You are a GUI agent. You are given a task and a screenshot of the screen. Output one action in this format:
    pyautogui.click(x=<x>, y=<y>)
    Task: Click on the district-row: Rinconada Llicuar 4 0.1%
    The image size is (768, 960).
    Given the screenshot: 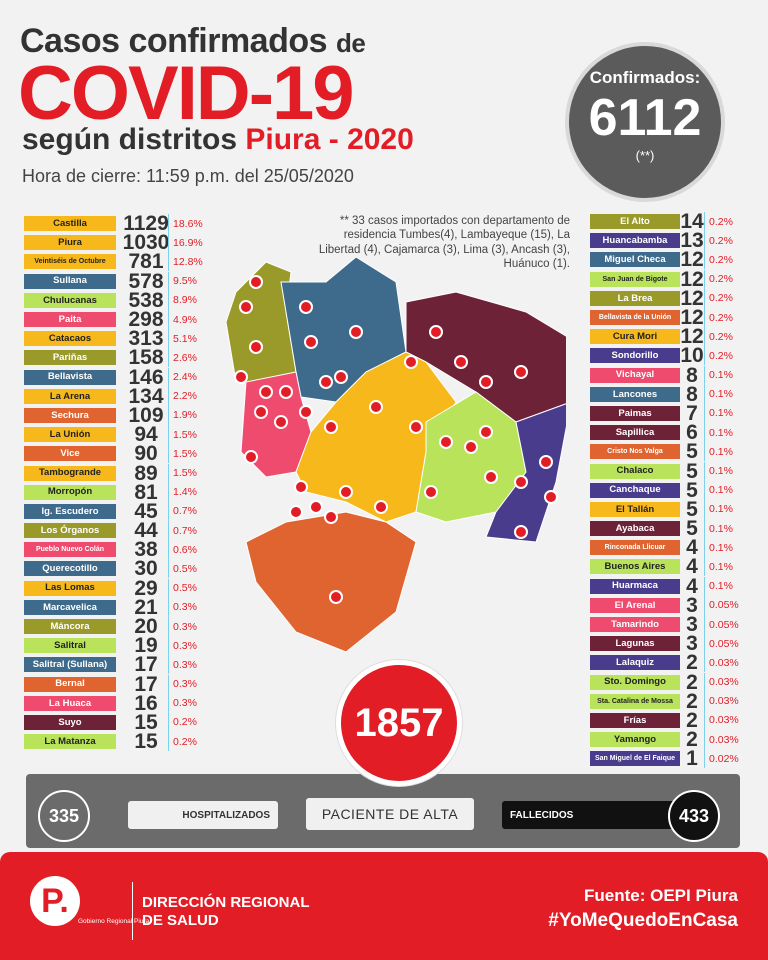 What is the action you would take?
    pyautogui.click(x=671, y=547)
    